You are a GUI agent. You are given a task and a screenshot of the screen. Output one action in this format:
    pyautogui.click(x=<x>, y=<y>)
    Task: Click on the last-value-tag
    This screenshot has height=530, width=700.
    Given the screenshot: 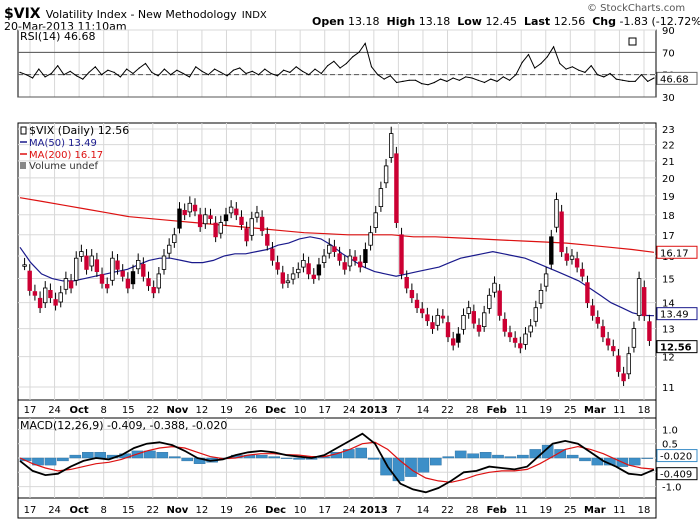 What is the action you would take?
    pyautogui.click(x=677, y=456)
    